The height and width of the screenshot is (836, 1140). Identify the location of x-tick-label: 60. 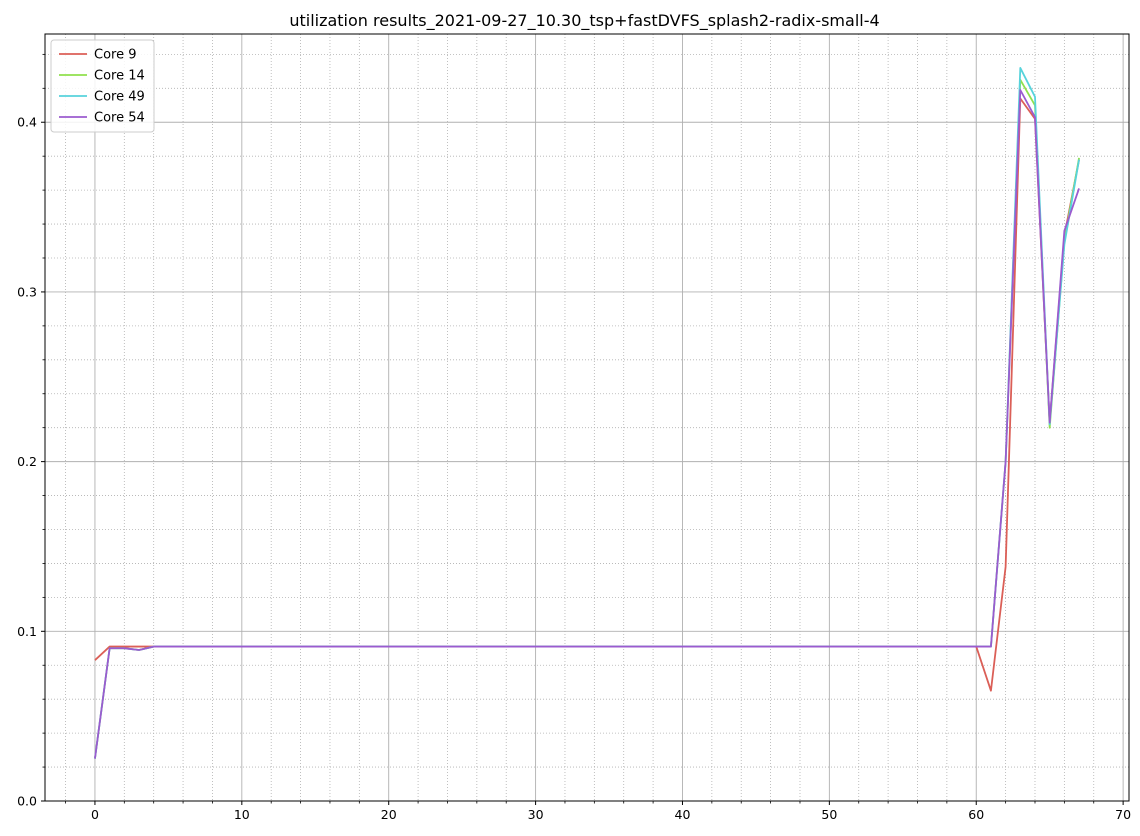
(976, 814).